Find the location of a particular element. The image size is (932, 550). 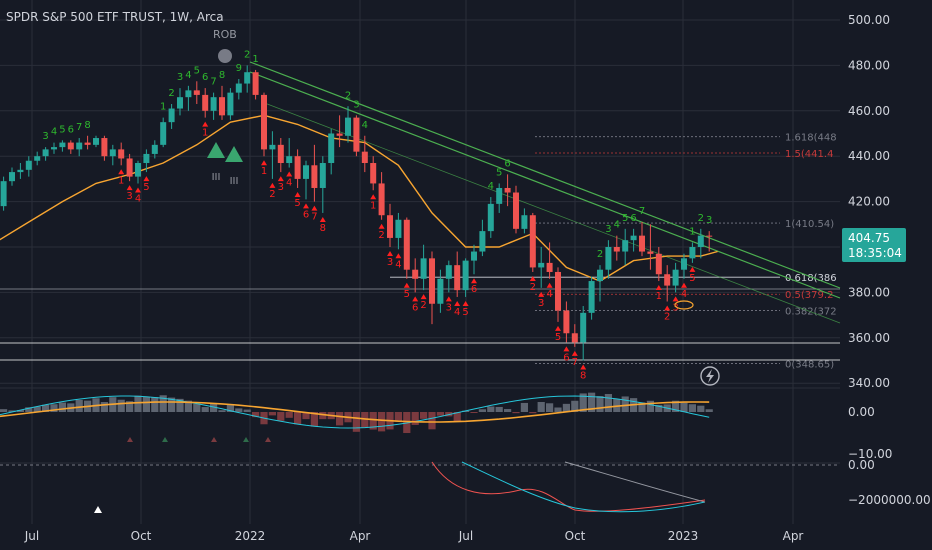

seq-up-count: 6 is located at coordinates (205, 77).